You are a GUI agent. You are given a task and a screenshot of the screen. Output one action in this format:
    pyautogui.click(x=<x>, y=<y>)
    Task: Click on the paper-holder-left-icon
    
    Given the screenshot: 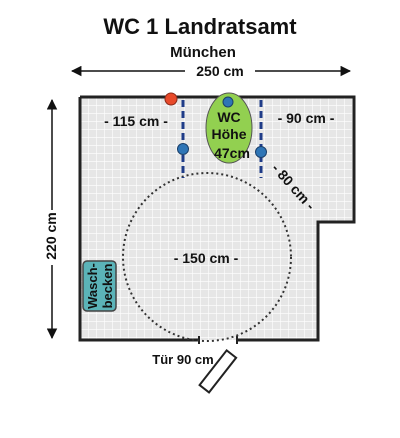 What is the action you would take?
    pyautogui.click(x=183, y=149)
    